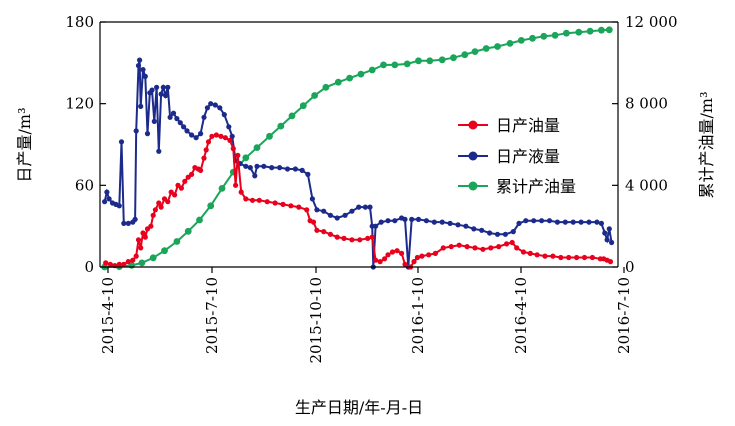 Image resolution: width=735 pixels, height=426 pixels. I want to click on y-tick-label: 120, so click(79, 104).